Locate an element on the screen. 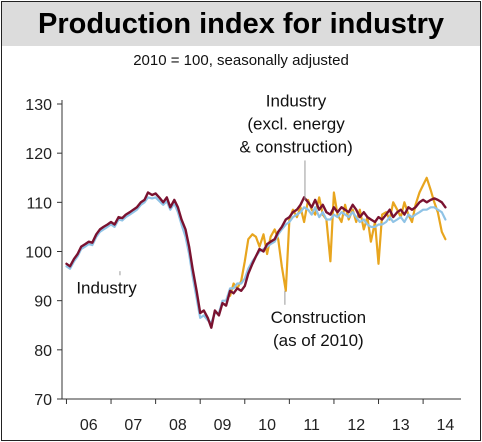  chart-subtitle: 2010 = 100, seasonally adjusted is located at coordinates (241, 60).